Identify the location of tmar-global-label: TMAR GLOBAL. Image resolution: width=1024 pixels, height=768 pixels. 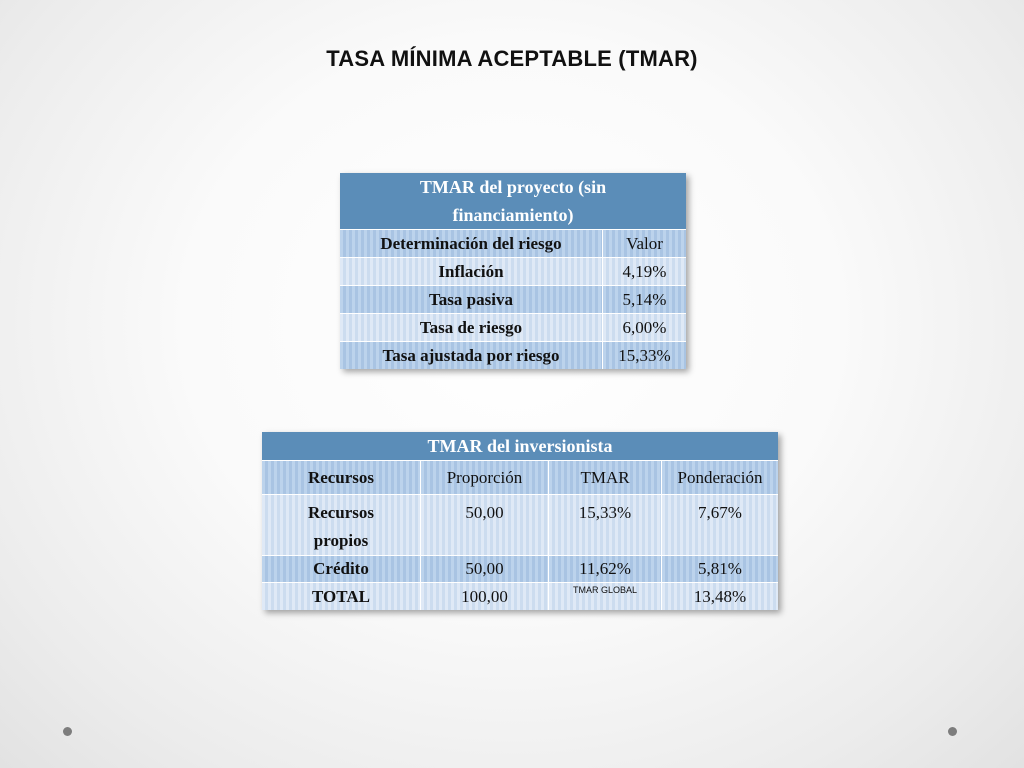
(605, 596).